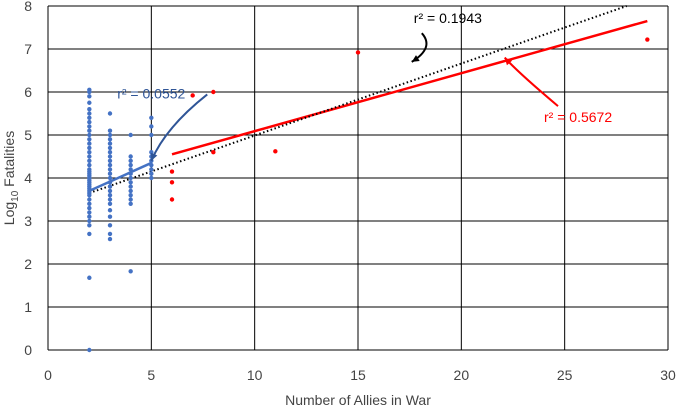 This screenshot has width=682, height=411. What do you see at coordinates (565, 375) in the screenshot?
I see `x-tick-label: 25` at bounding box center [565, 375].